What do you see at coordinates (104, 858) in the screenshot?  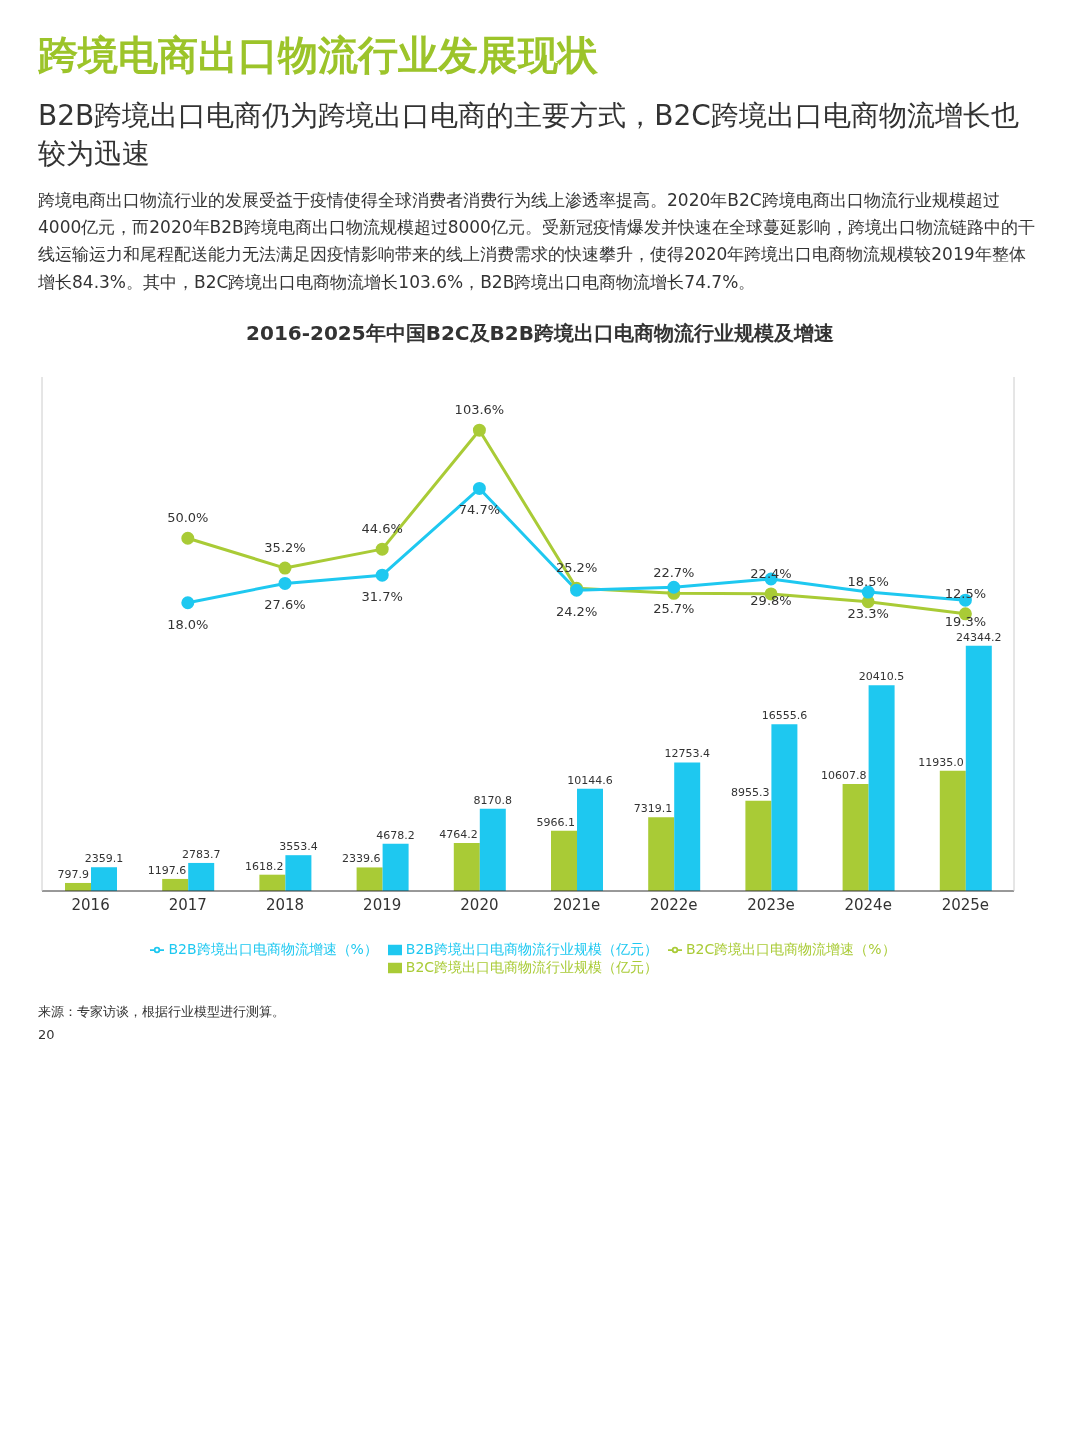 I see `data-label: 2359.1` at bounding box center [104, 858].